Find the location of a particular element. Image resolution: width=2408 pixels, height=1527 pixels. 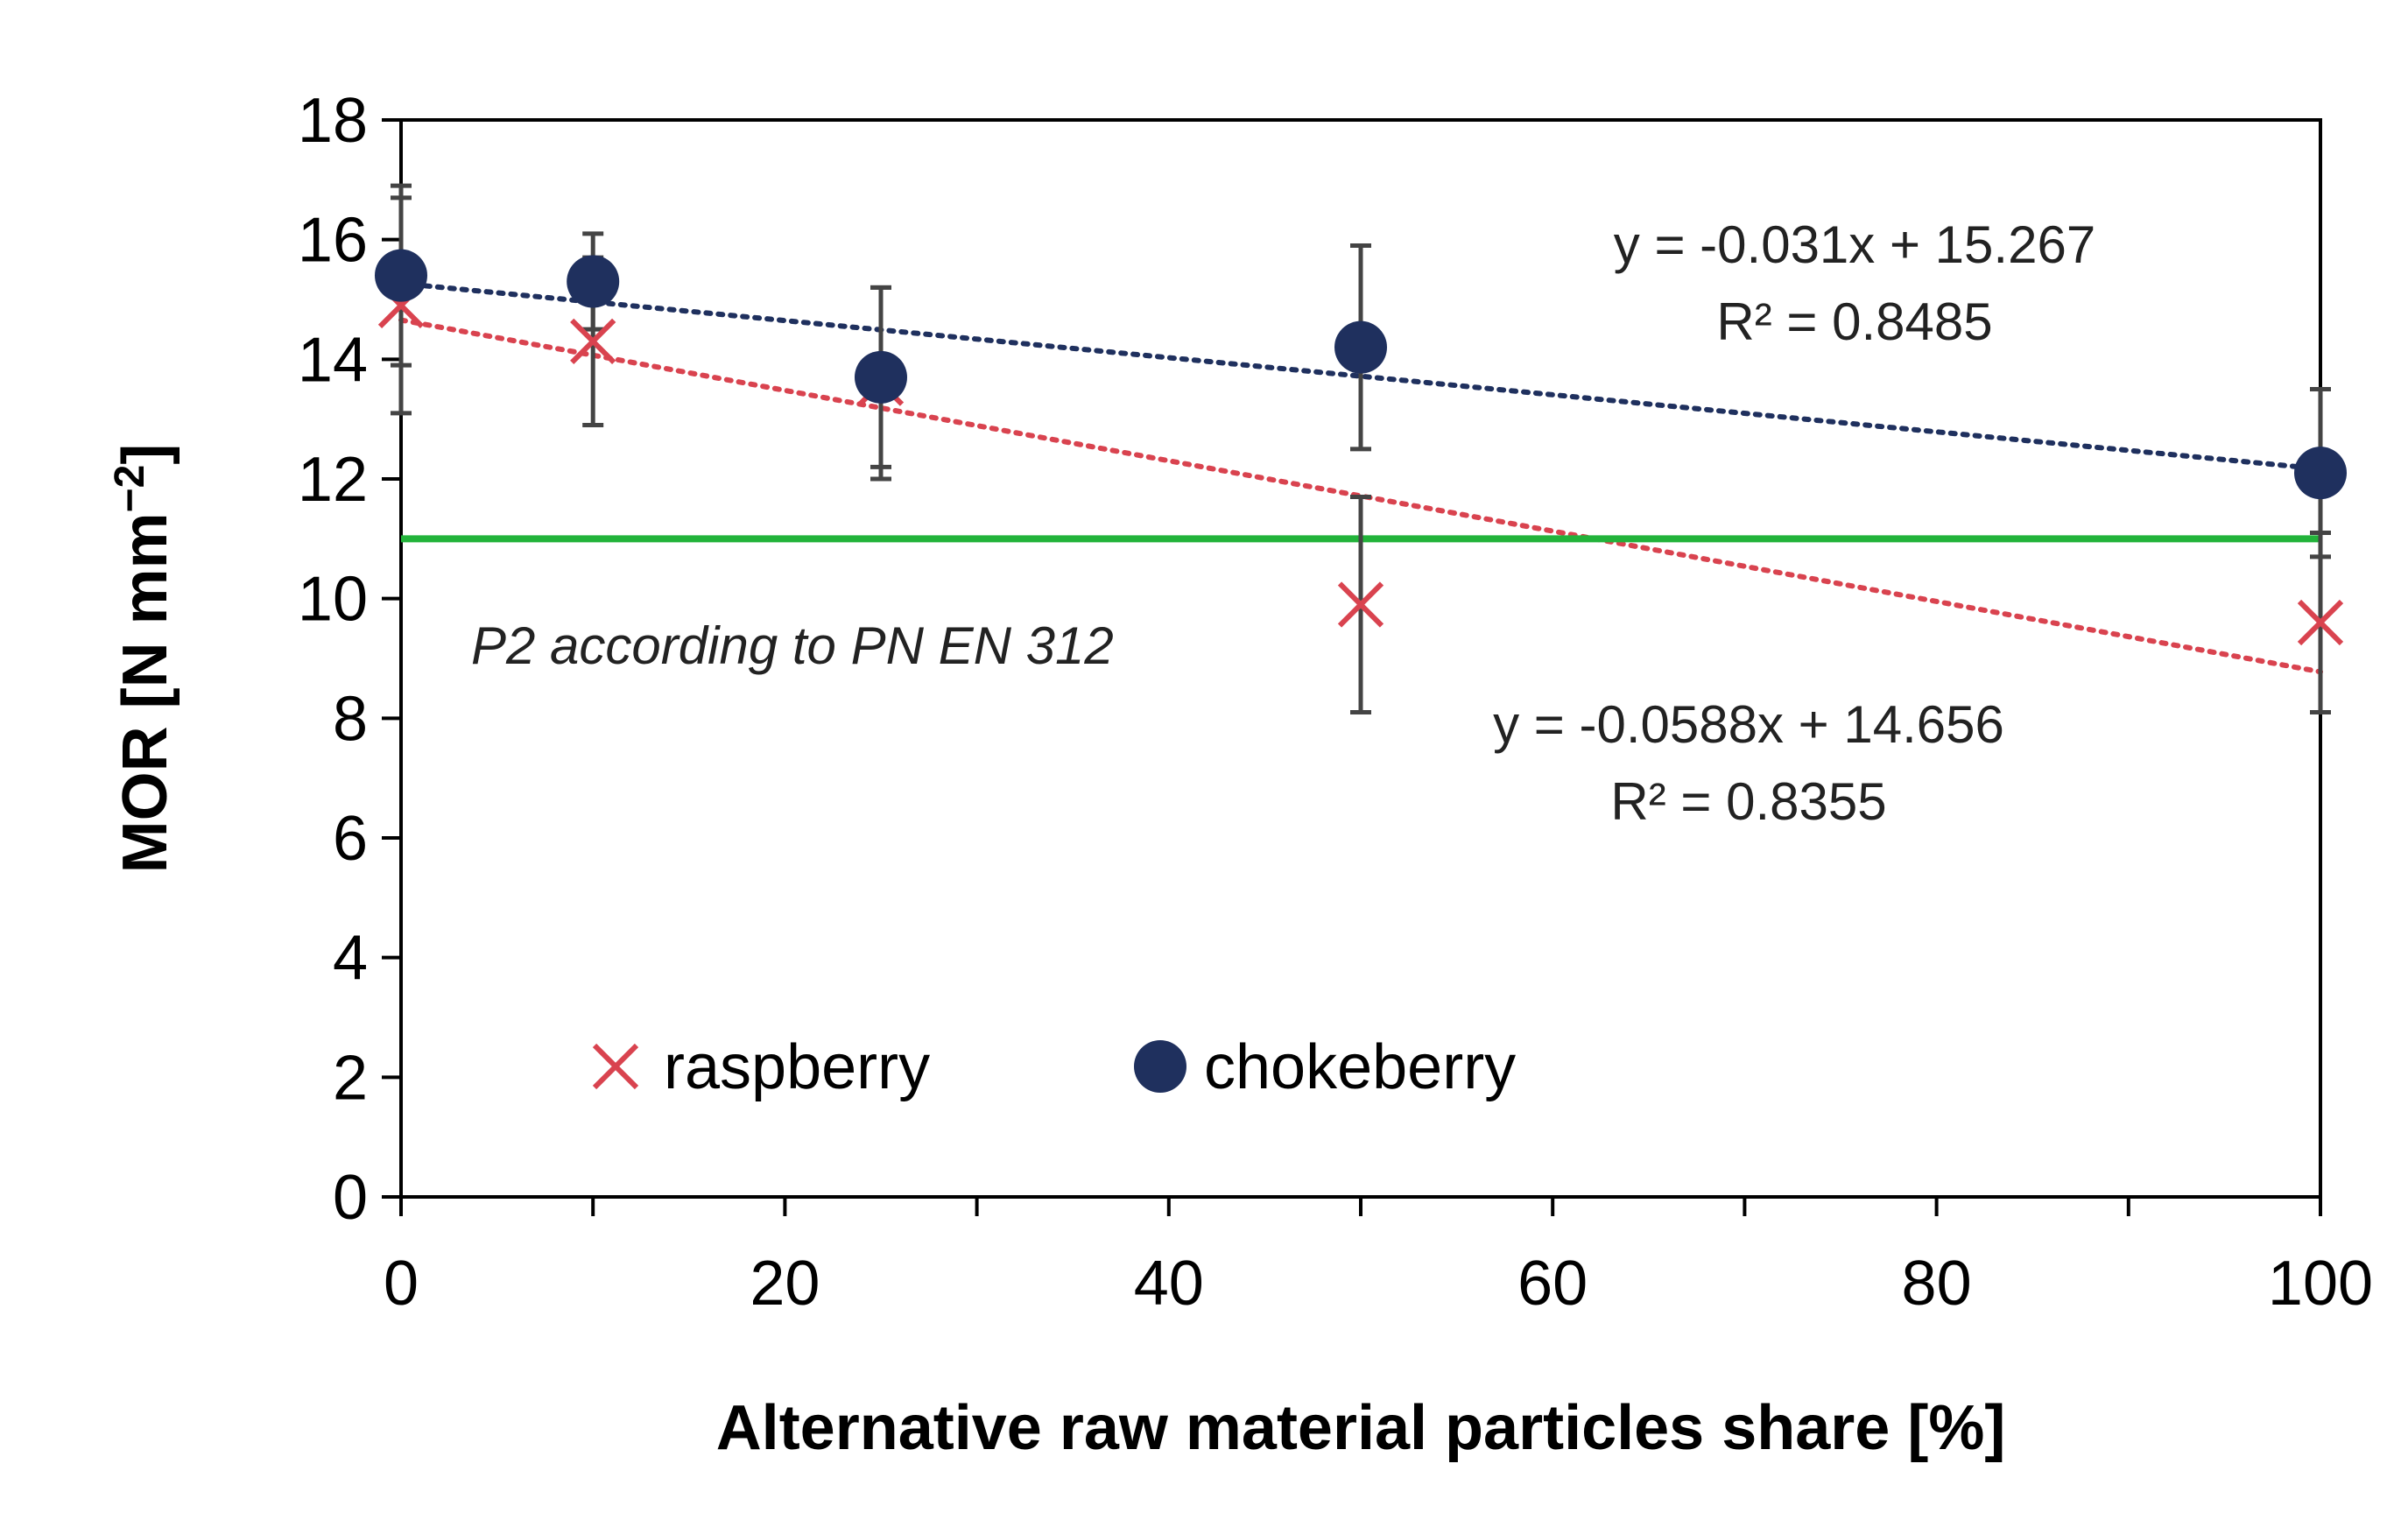

y-tick-label-10: 10 is located at coordinates (333, 600).